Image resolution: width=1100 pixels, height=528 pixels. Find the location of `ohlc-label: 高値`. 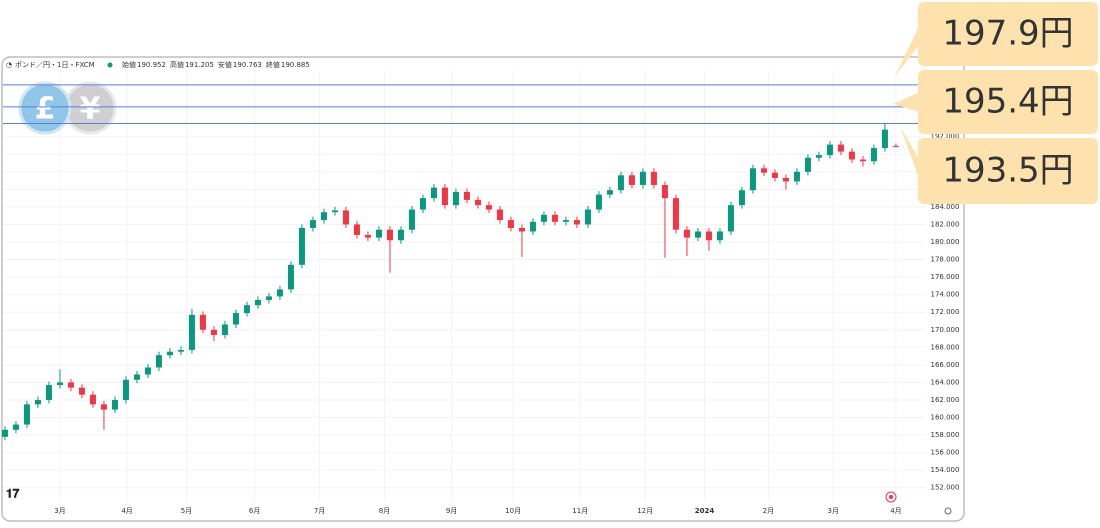

ohlc-label: 高値 is located at coordinates (177, 64).